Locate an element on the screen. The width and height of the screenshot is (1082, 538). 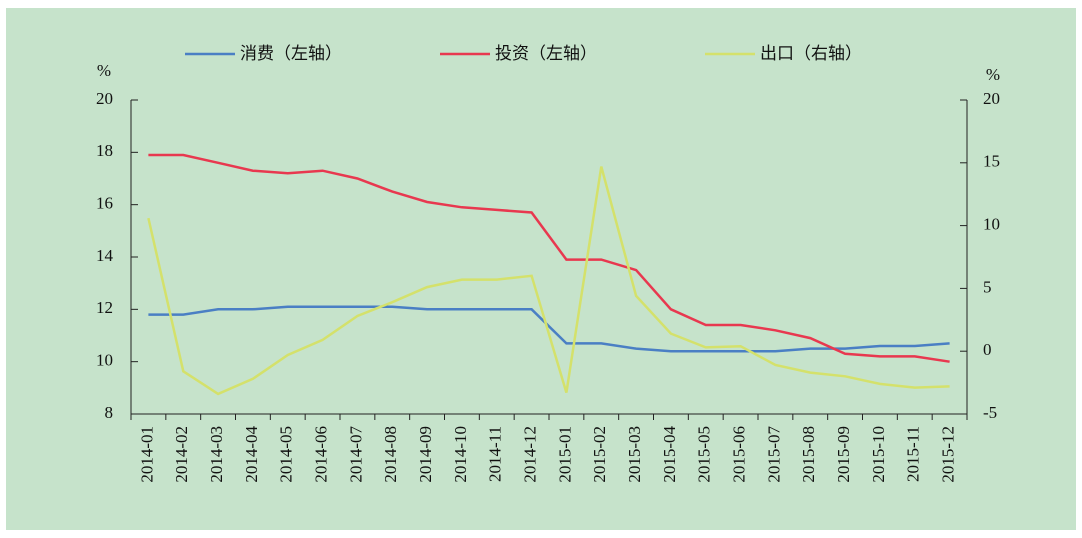
series-line is located at coordinates (549, 329).